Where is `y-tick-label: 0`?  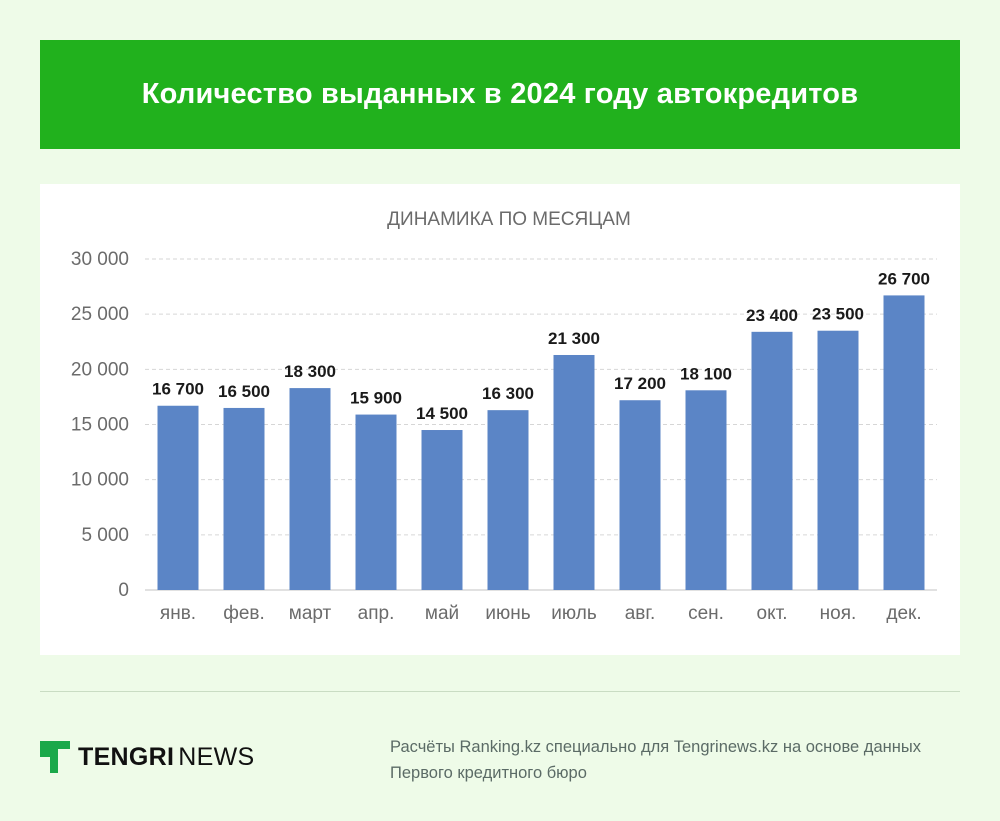 y-tick-label: 0 is located at coordinates (123, 590).